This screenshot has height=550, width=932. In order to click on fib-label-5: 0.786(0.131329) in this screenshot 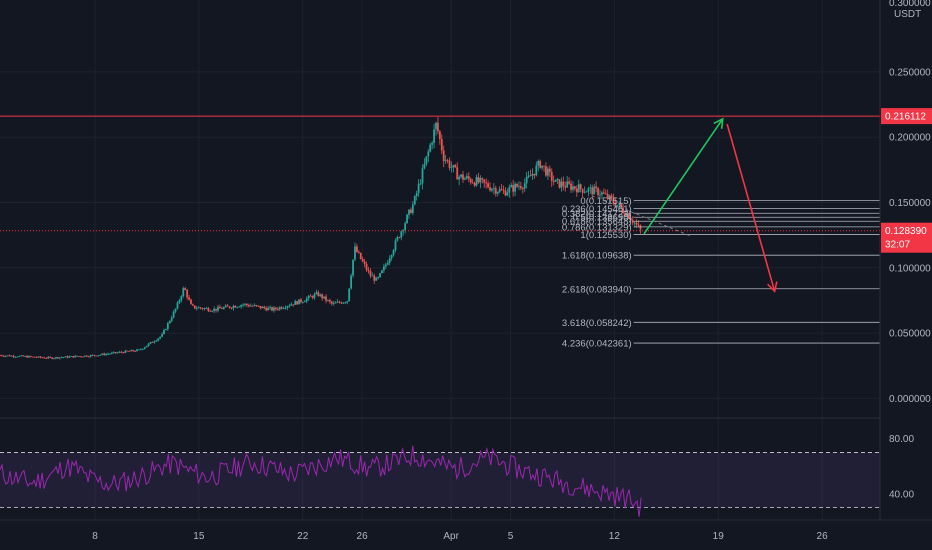, I will do `click(597, 227)`.